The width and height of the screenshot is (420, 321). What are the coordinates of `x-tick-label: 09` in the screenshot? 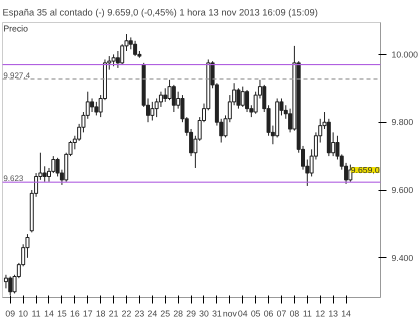 It's located at (10, 313).